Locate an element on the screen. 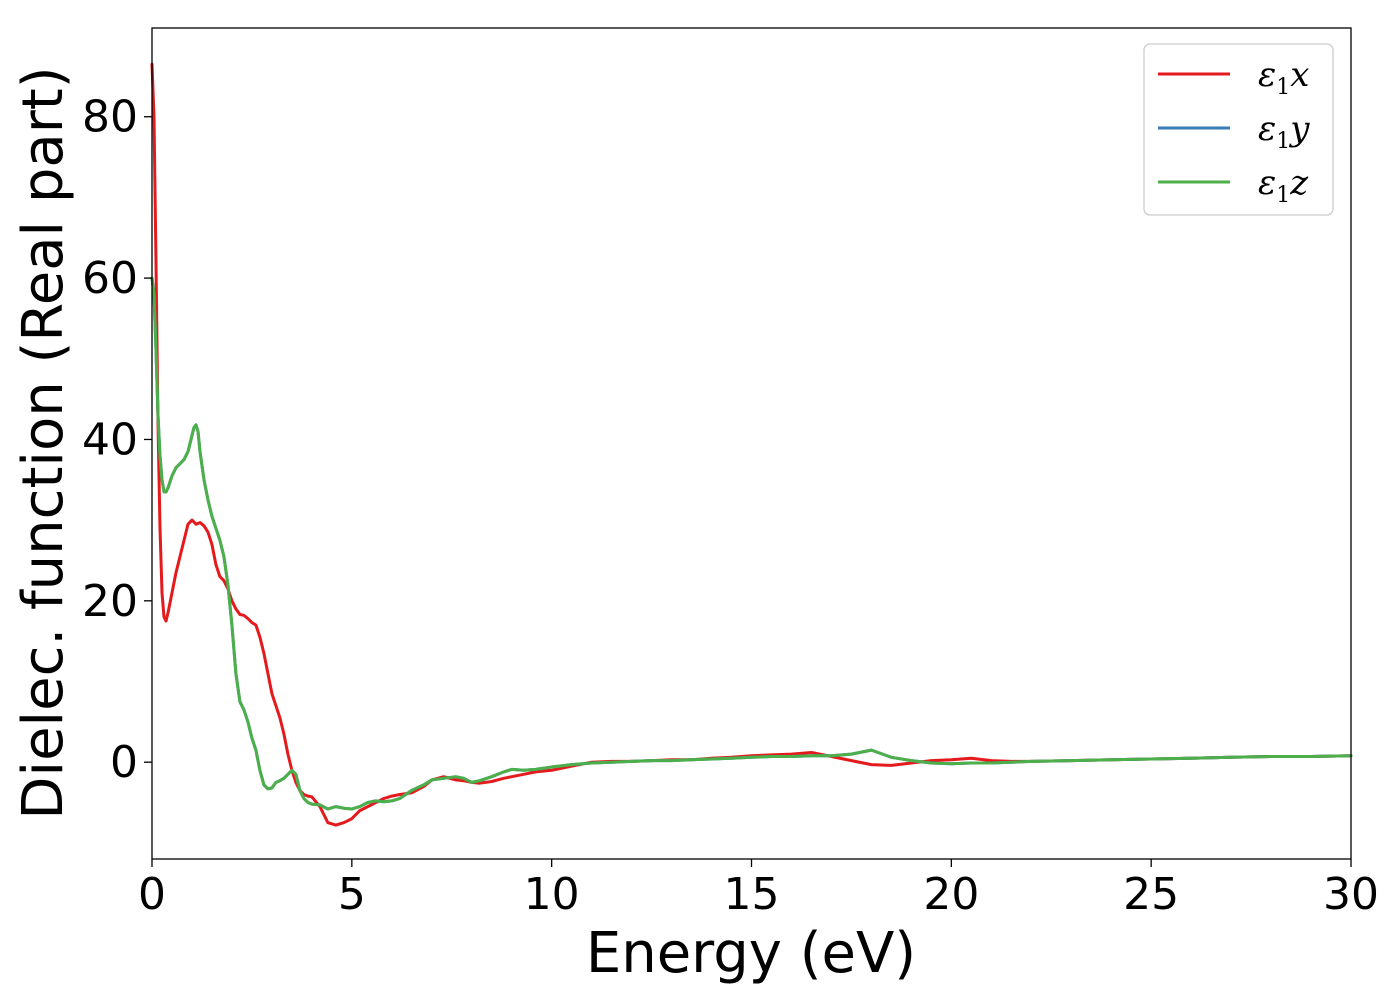  y-tick-label: 60 is located at coordinates (110, 278).